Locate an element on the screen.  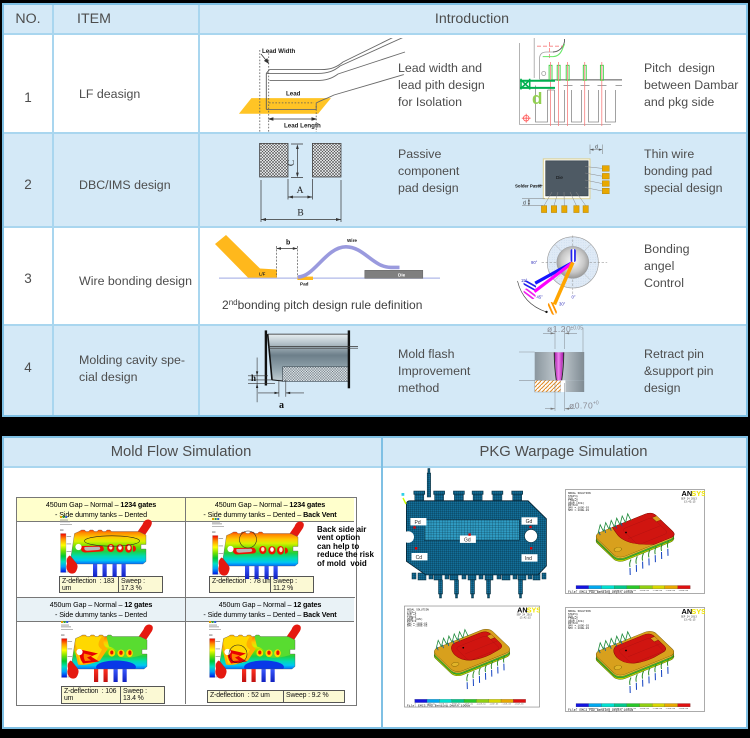
svg-text: Ind is located at coordinates (528, 559).